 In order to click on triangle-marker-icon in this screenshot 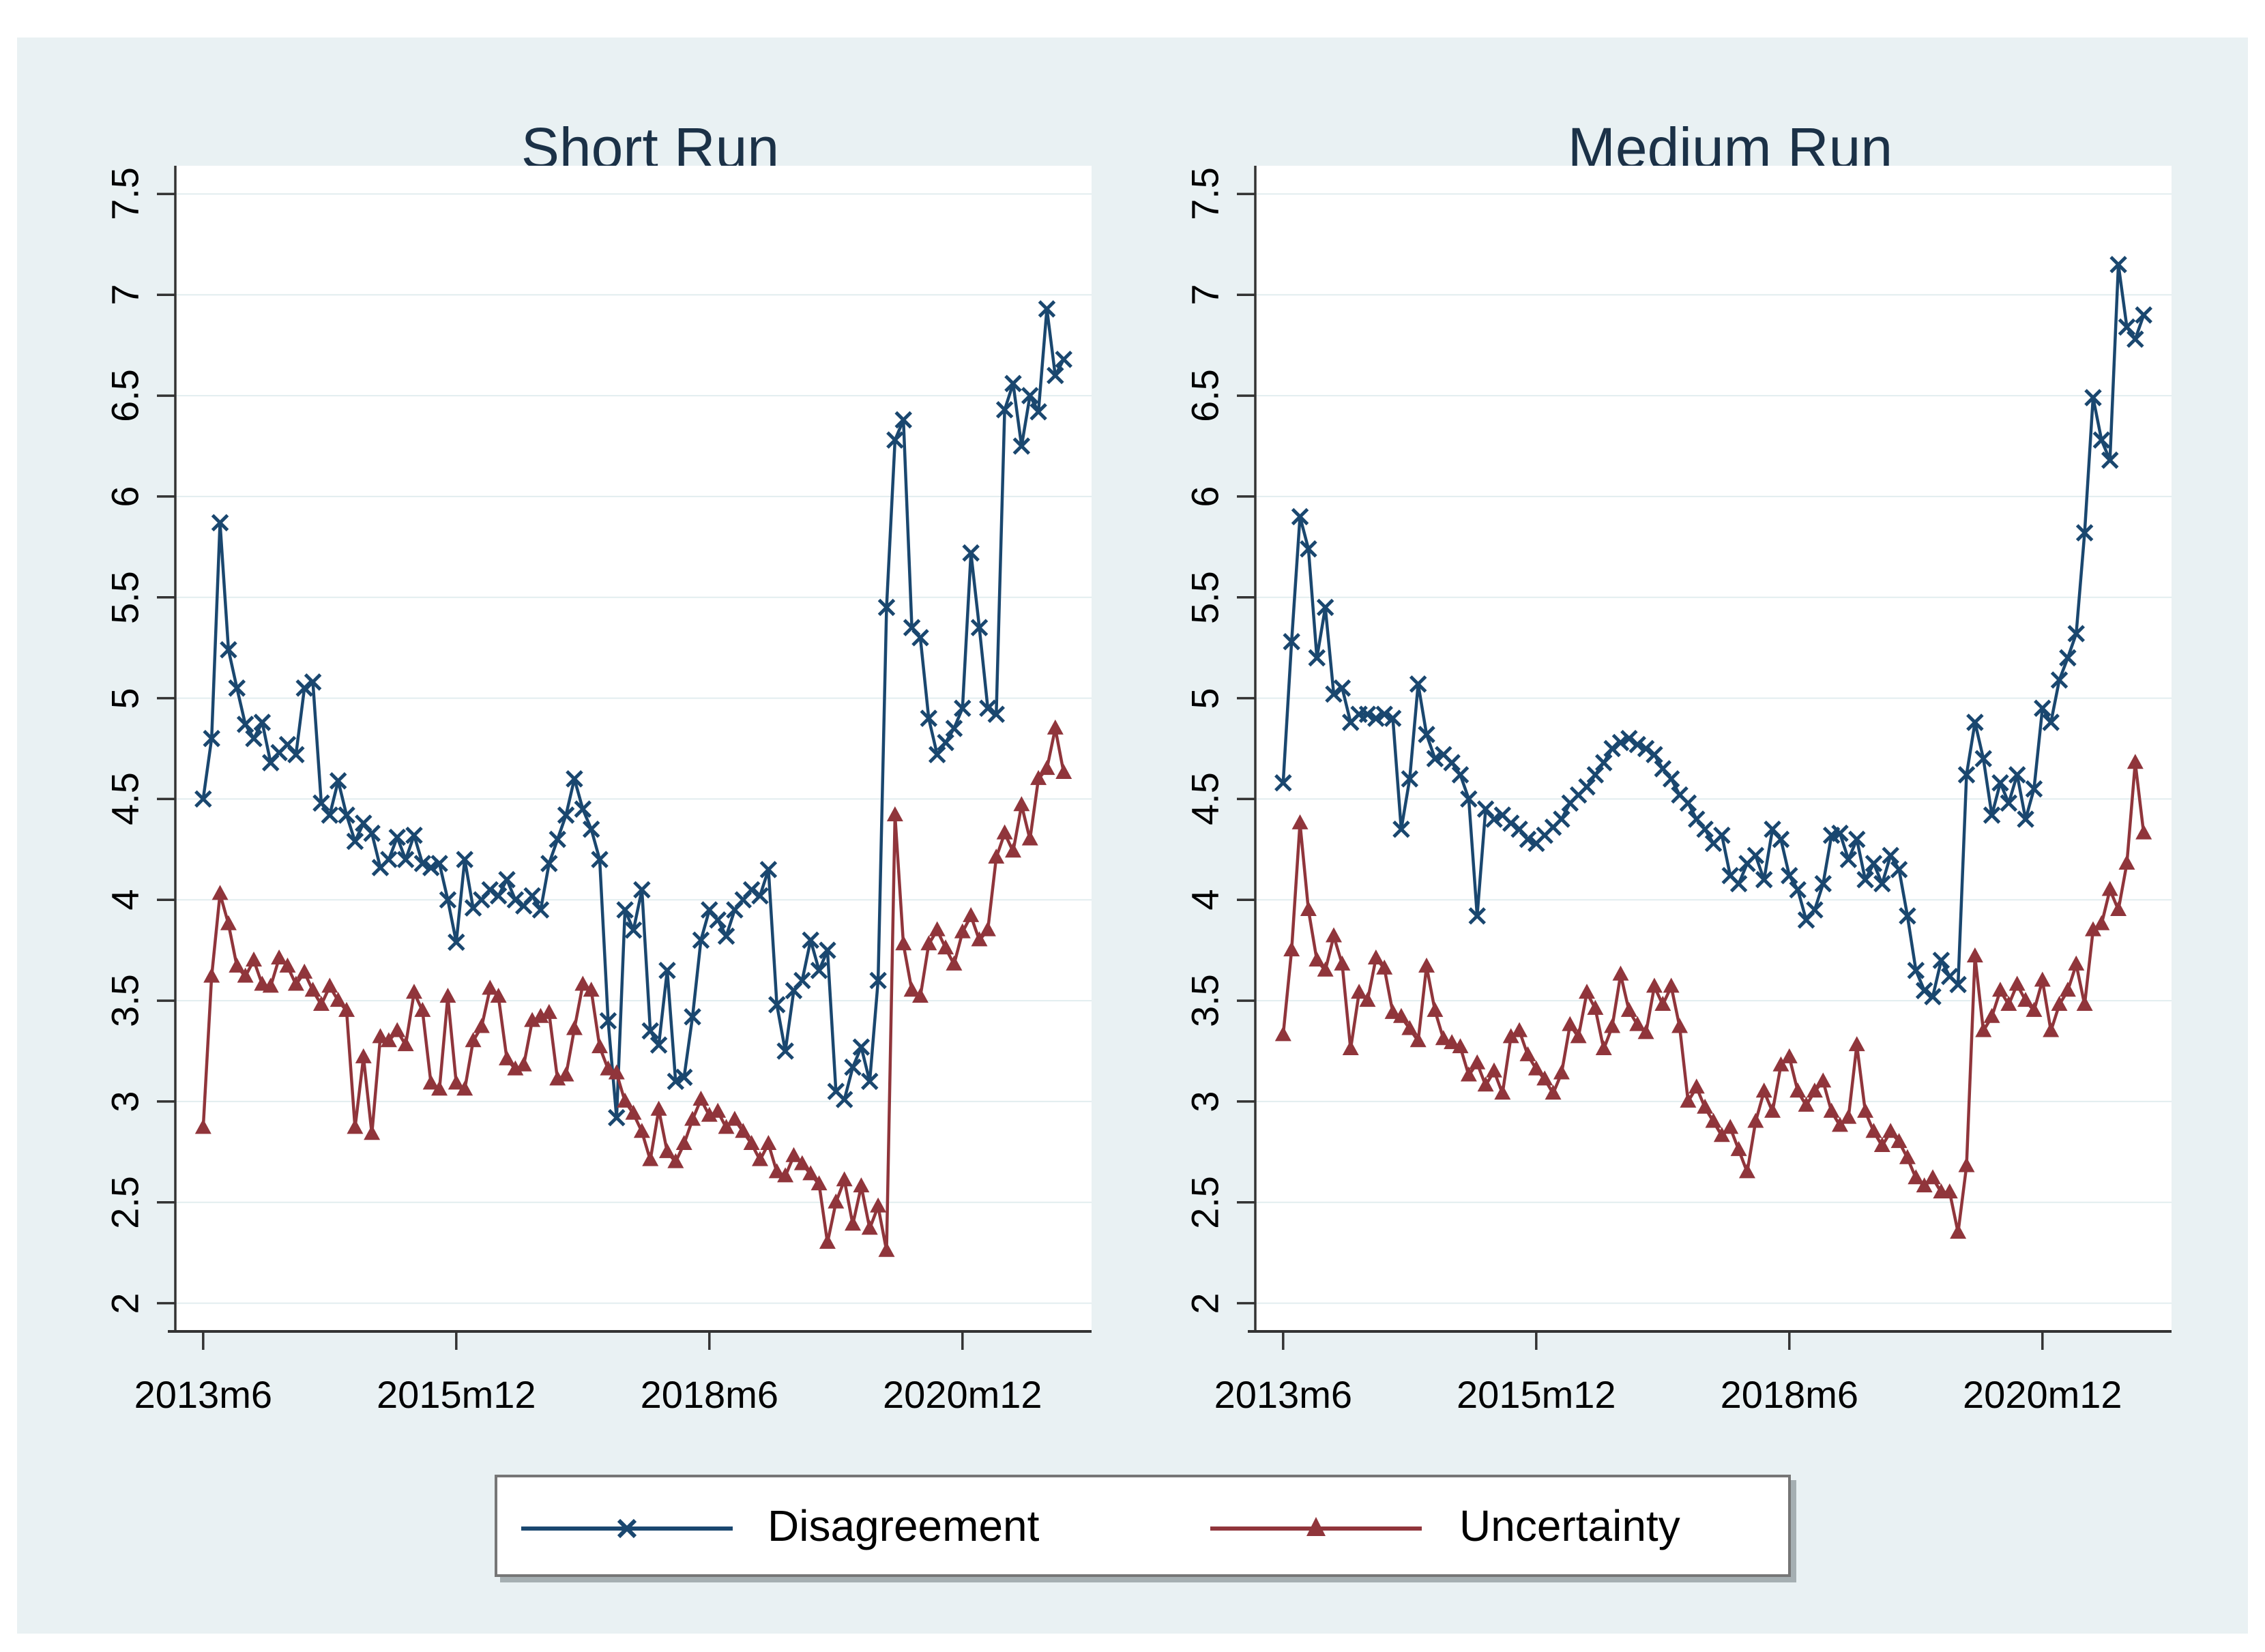, I will do `click(1316, 1526)`.